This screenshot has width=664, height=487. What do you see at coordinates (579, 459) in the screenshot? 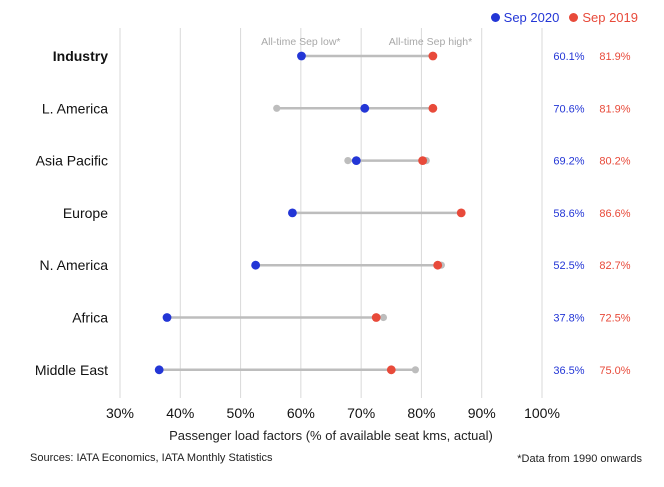
I see `footnote: *Data from 1990 onwards` at bounding box center [579, 459].